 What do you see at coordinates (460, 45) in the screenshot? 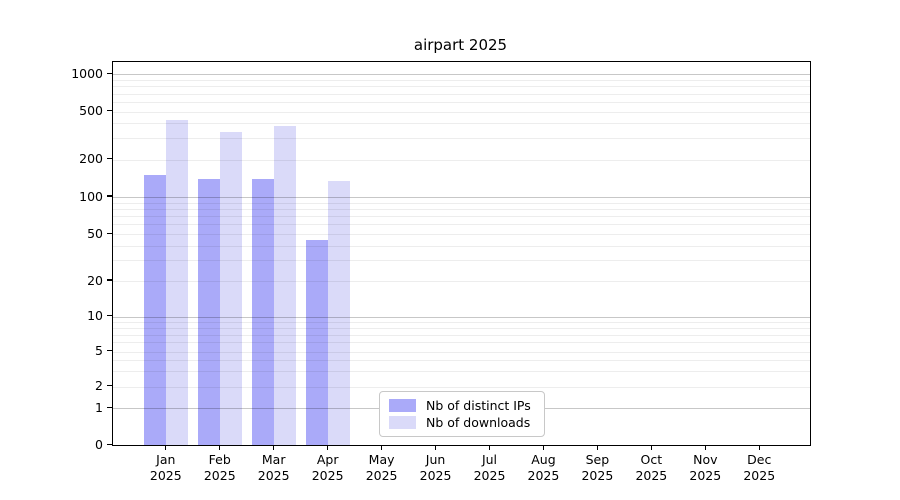
I see `chart-title: airpart 2025` at bounding box center [460, 45].